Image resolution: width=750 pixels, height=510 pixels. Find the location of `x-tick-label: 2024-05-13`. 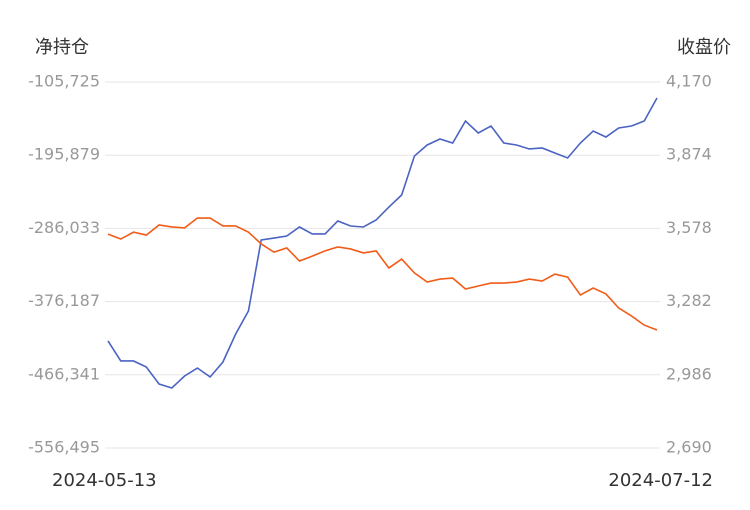

x-tick-label: 2024-05-13 is located at coordinates (104, 480).